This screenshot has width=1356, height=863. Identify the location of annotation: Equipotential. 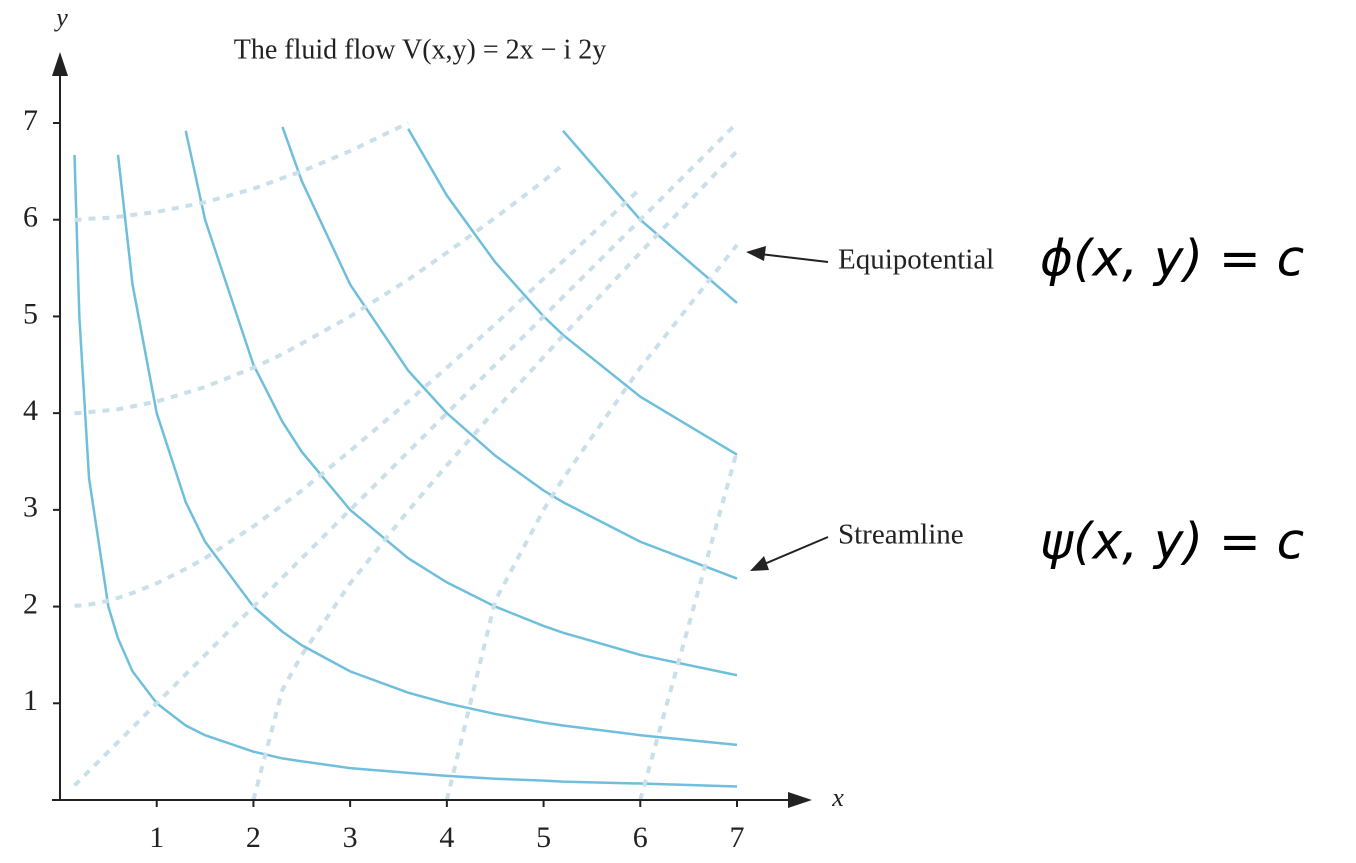
(916, 260).